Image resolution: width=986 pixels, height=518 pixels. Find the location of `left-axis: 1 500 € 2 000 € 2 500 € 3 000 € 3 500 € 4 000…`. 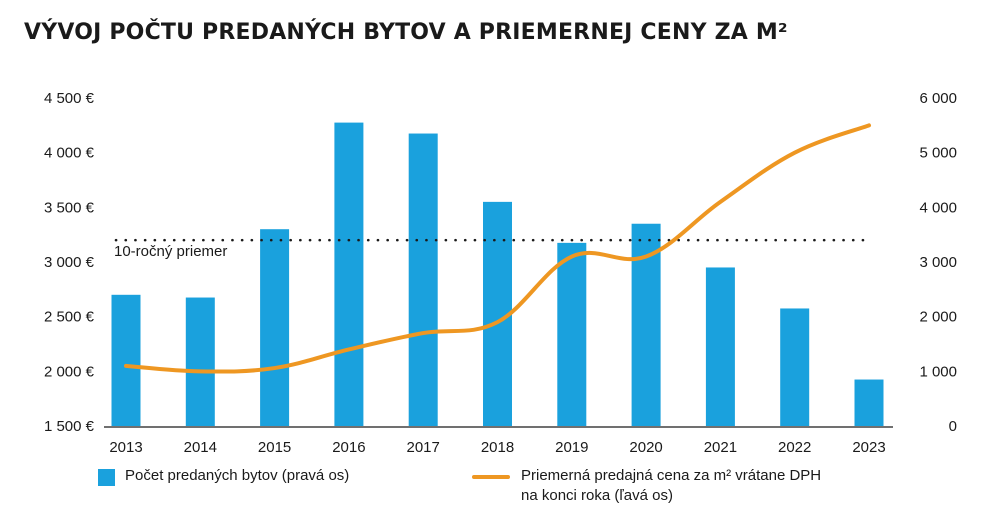

left-axis: 1 500 € 2 000 € 2 500 € 3 000 € 3 500 € 4 000… is located at coordinates (69, 262).